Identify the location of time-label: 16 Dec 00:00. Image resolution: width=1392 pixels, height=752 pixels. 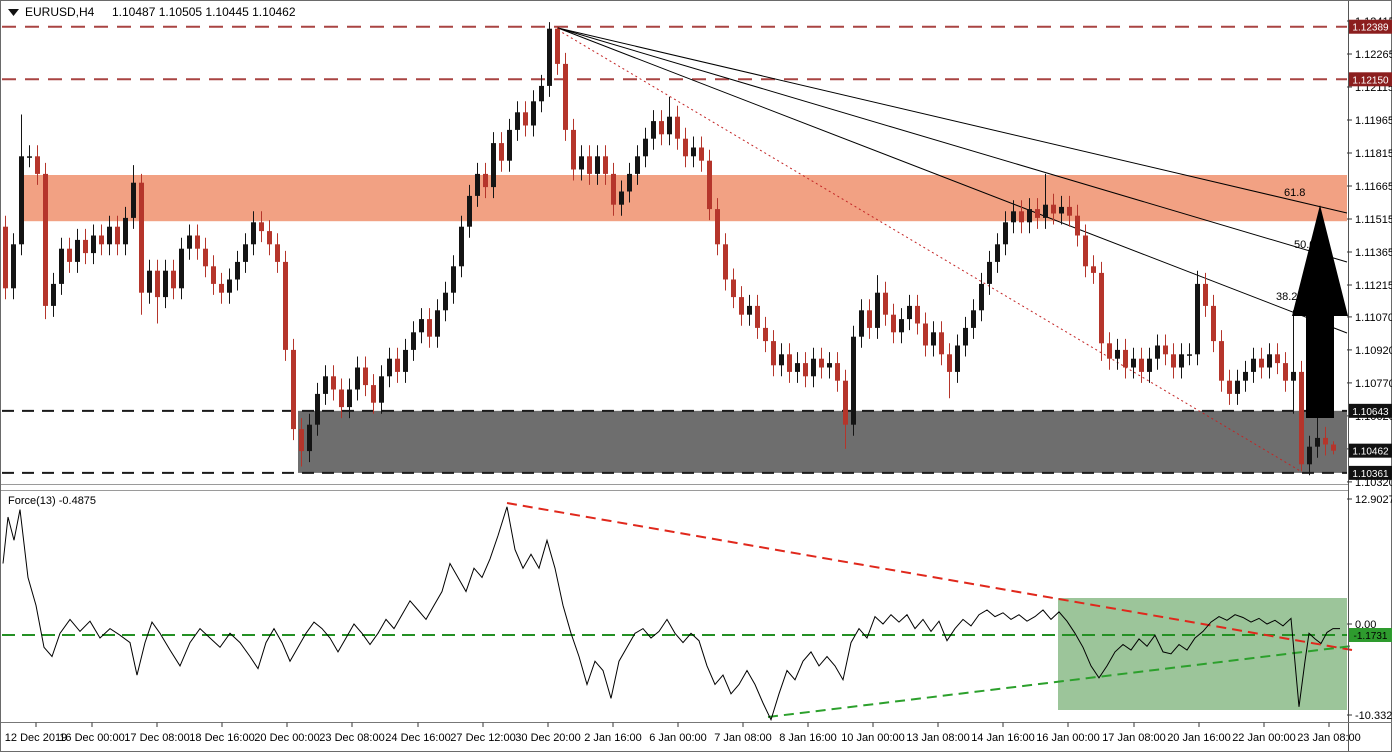
(91, 738).